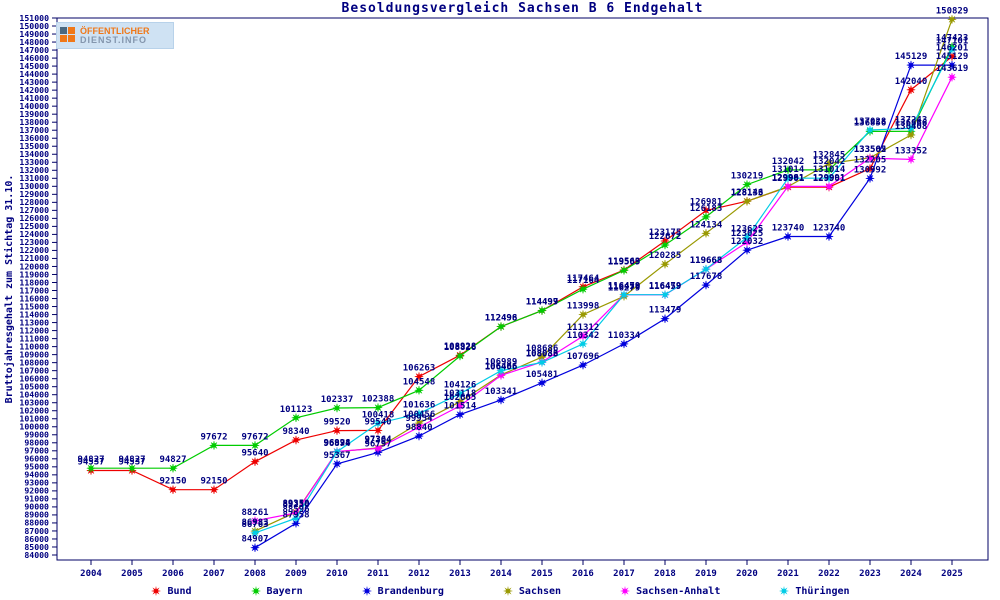  I want to click on y-tick-label: 131000, so click(34, 178).